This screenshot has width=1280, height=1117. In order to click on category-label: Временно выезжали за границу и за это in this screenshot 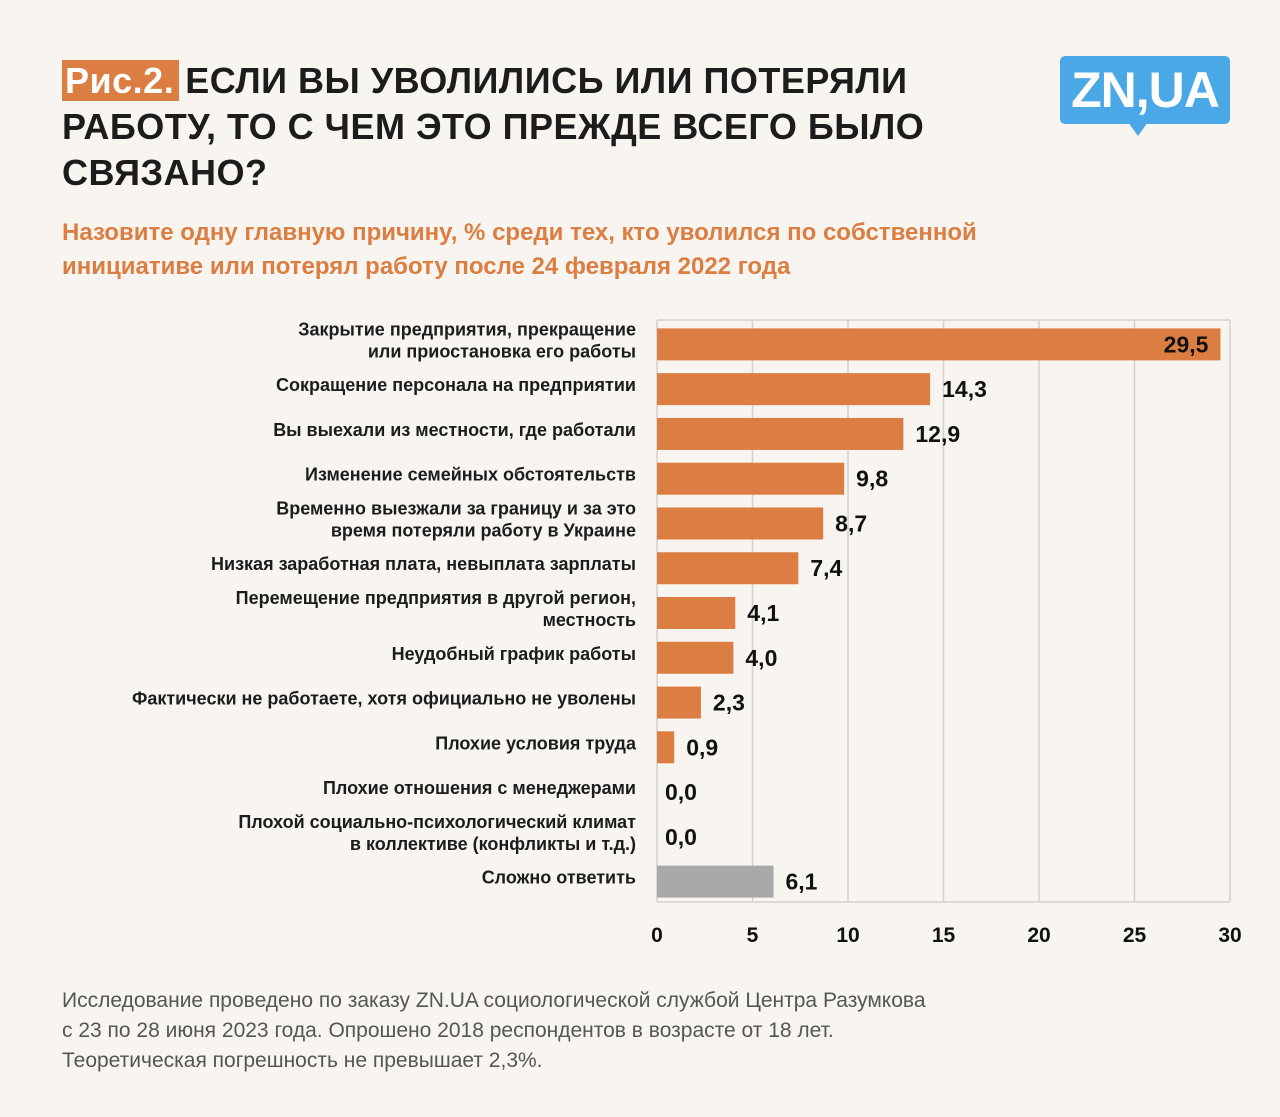, I will do `click(456, 508)`.